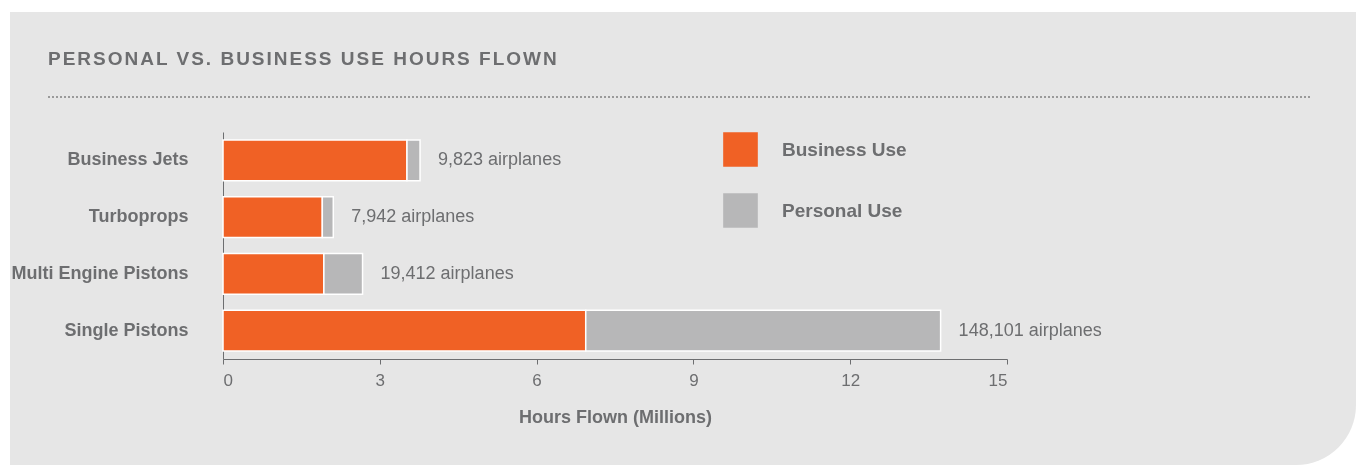  I want to click on x-axis-title: Hours Flown (Millions), so click(615, 416).